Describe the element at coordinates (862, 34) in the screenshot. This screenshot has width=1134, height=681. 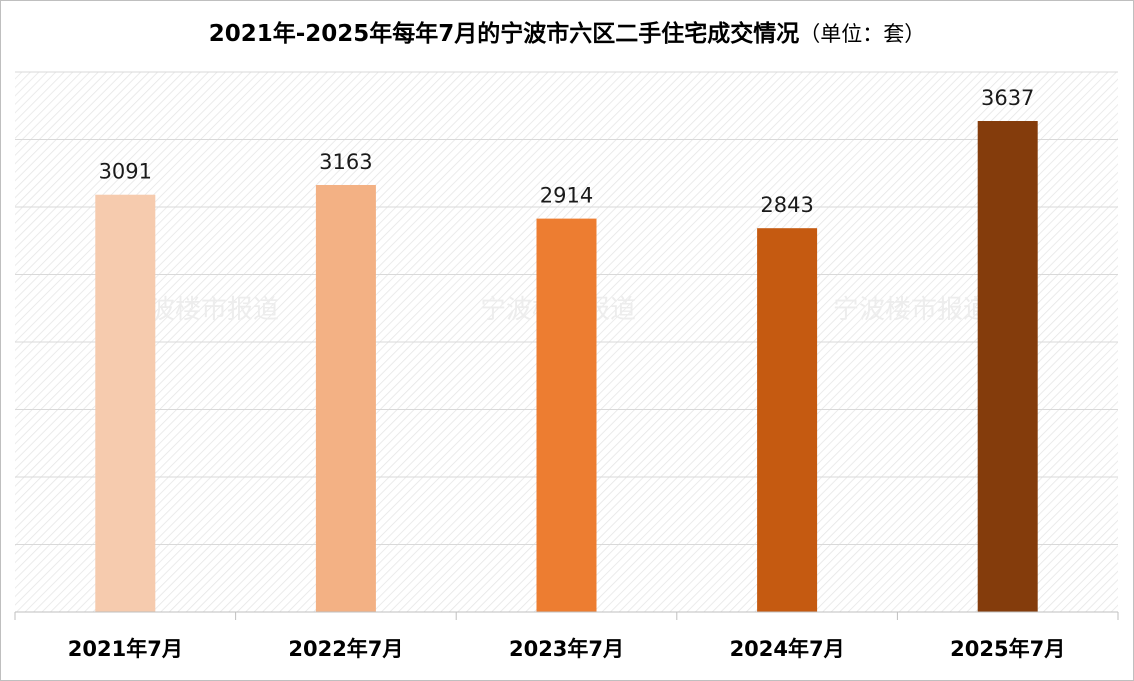
I see `chart-title-unit: （单位：套）` at that location.